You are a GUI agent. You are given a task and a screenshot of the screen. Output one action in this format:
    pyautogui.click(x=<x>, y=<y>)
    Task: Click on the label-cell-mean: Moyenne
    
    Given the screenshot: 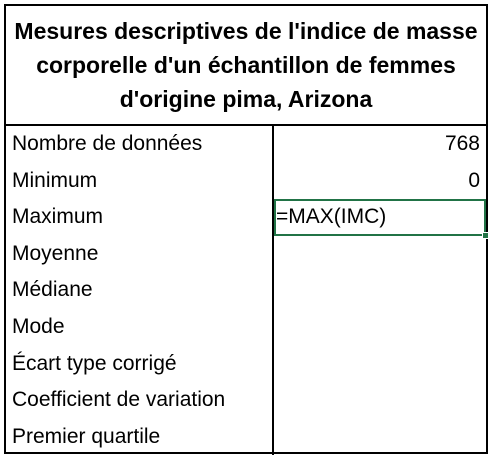 What is the action you would take?
    pyautogui.click(x=140, y=254)
    